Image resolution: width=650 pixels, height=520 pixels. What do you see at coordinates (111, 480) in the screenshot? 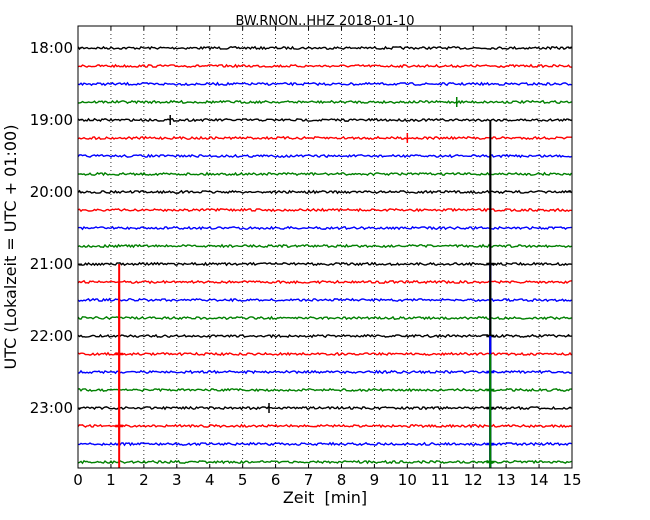
I see `x-tick-label-1: 1` at bounding box center [111, 480].